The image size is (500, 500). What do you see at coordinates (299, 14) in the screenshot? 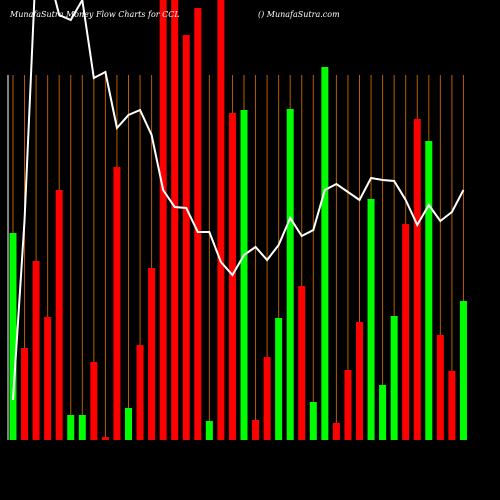
I see `site-label: () MunafaSutra.com` at bounding box center [299, 14].